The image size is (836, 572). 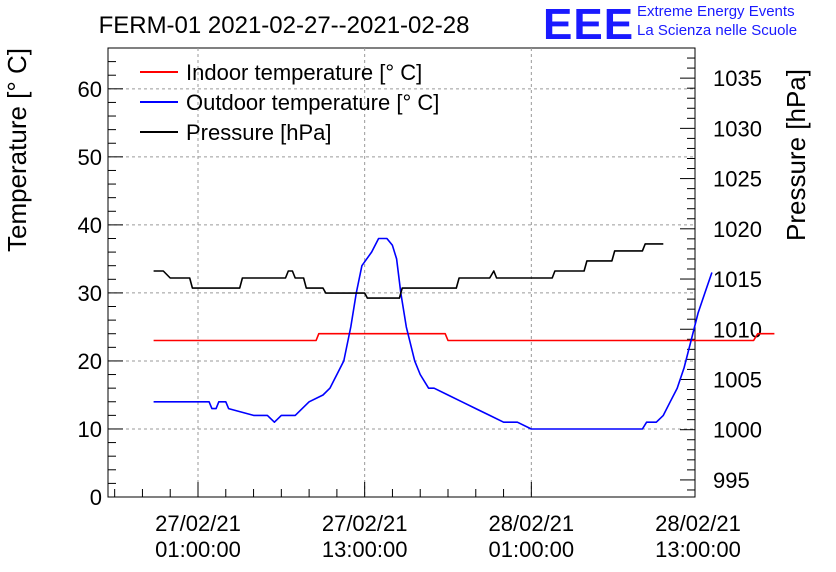 I want to click on y-right-tick-label: 1000, so click(x=737, y=430).